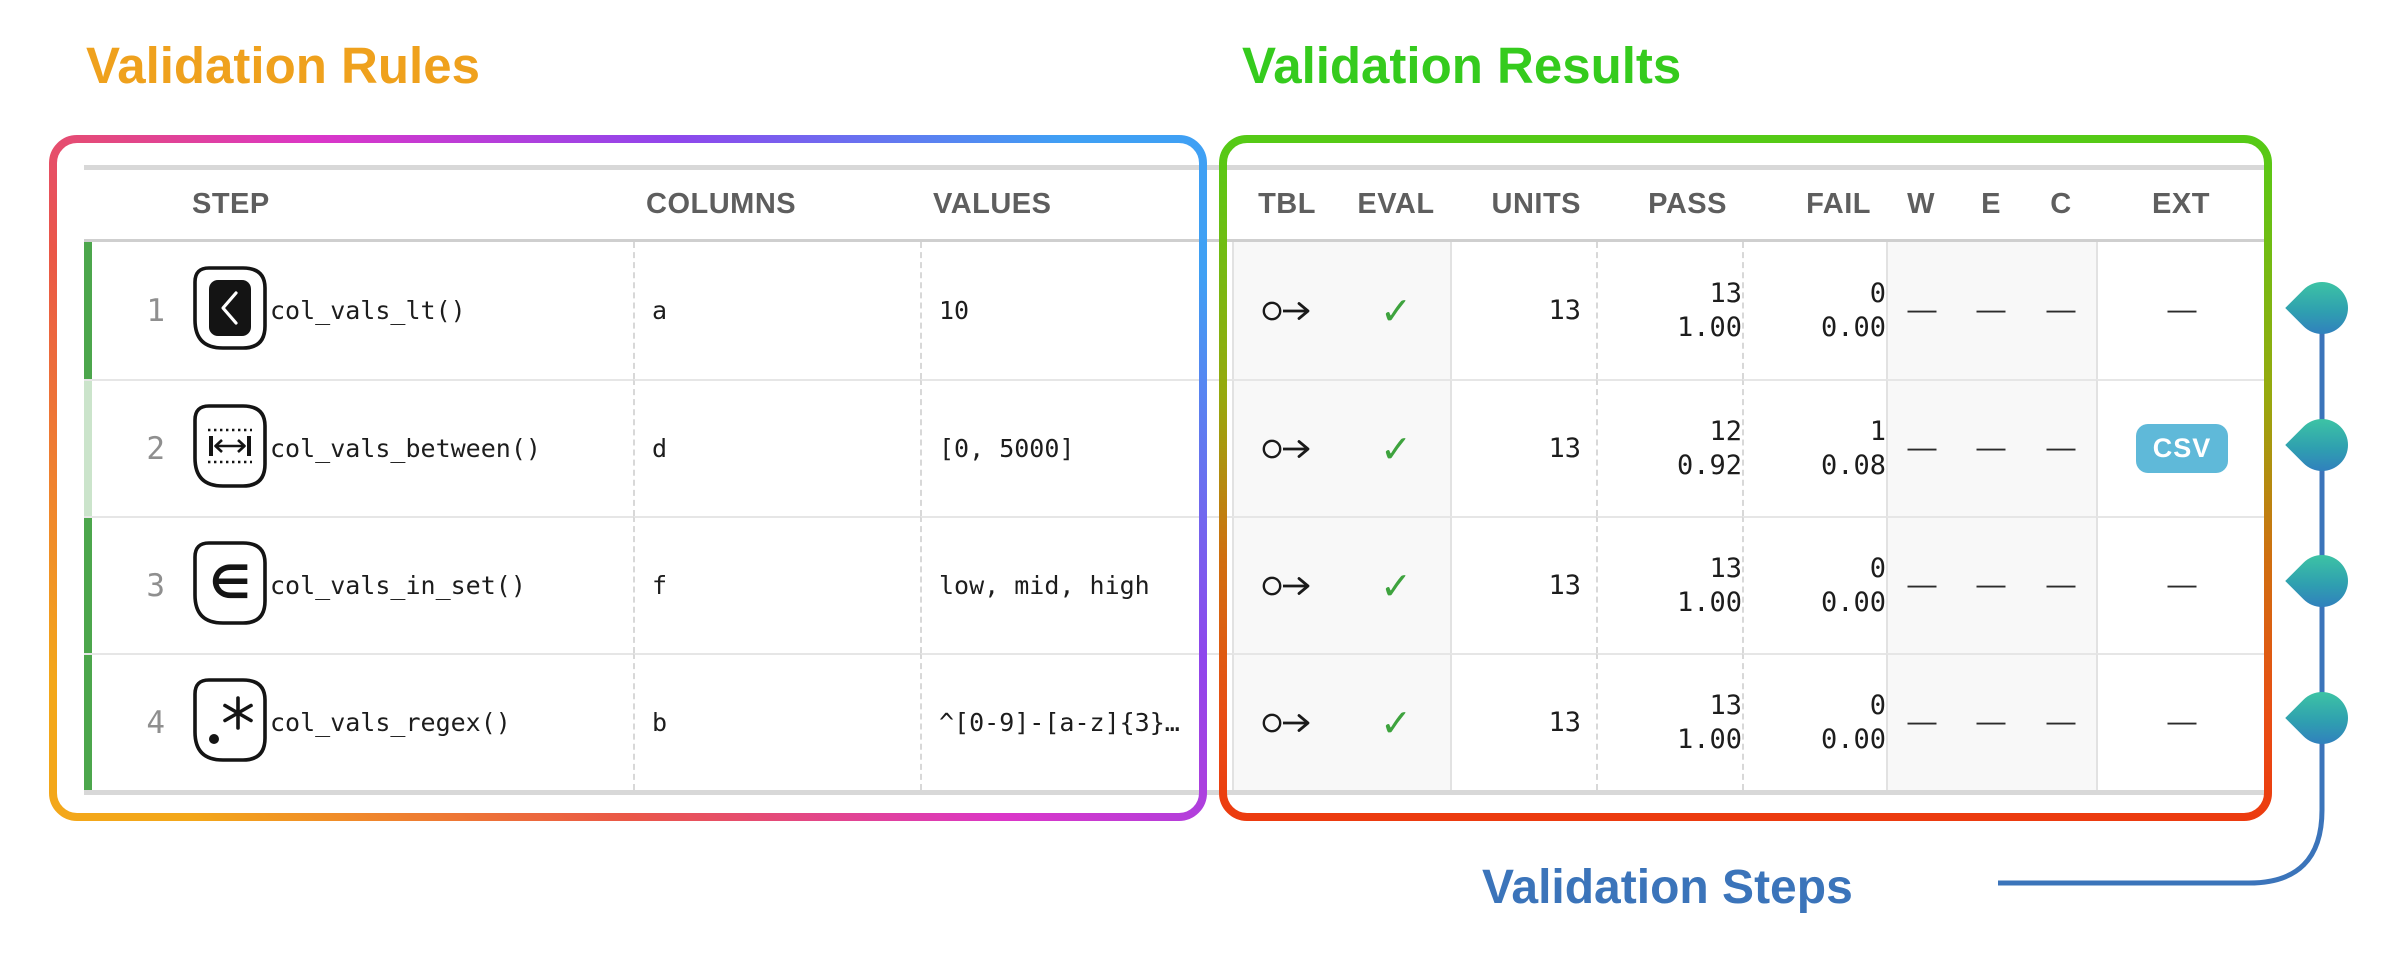 The width and height of the screenshot is (2400, 960). I want to click on extract-cell: CSV, so click(2181, 447).